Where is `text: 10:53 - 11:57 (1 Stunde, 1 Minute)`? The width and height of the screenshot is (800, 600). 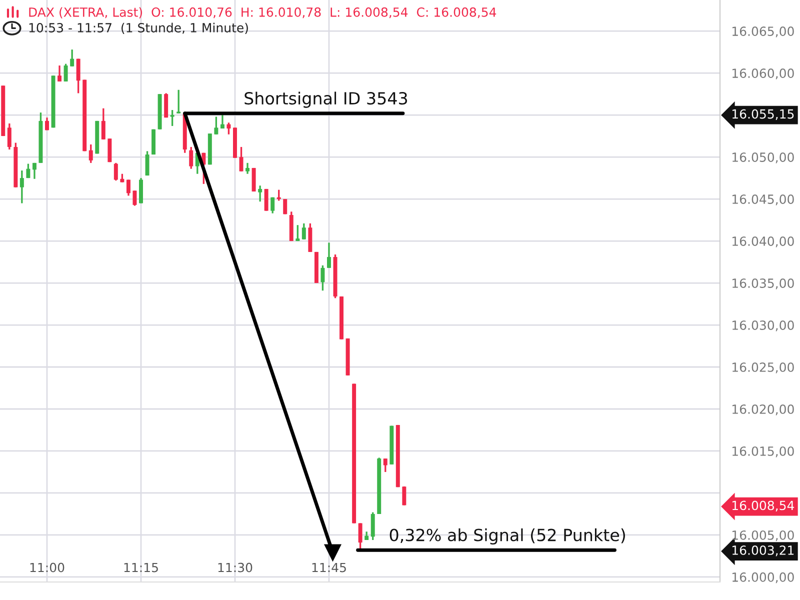 text: 10:53 - 11:57 (1 Stunde, 1 Minute) is located at coordinates (138, 28).